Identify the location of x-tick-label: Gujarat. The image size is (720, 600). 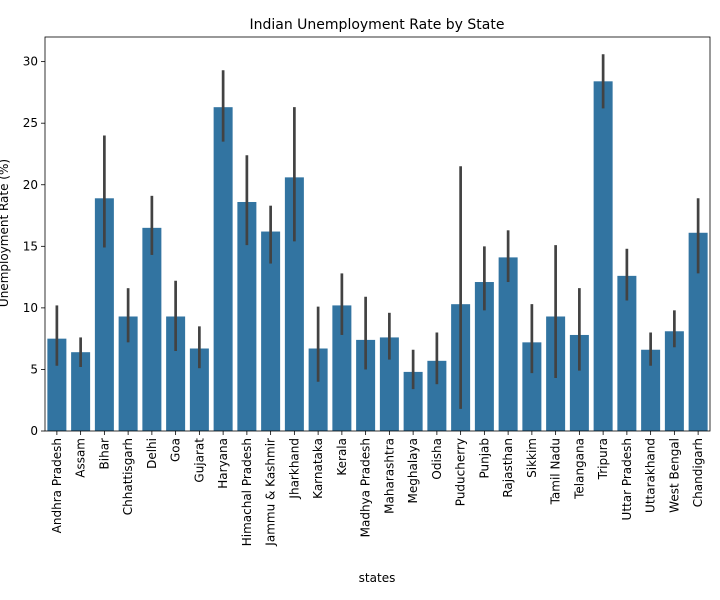
(199, 460).